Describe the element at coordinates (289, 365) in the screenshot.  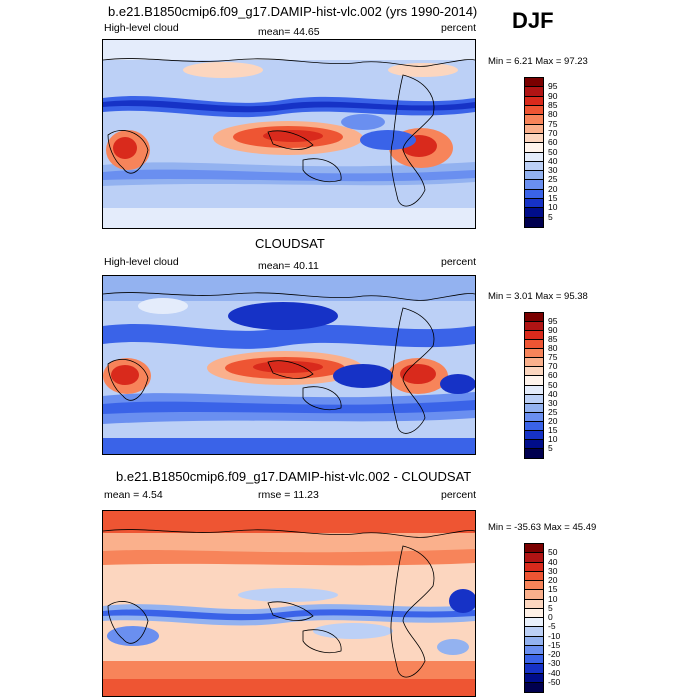
I see `panel2-map` at that location.